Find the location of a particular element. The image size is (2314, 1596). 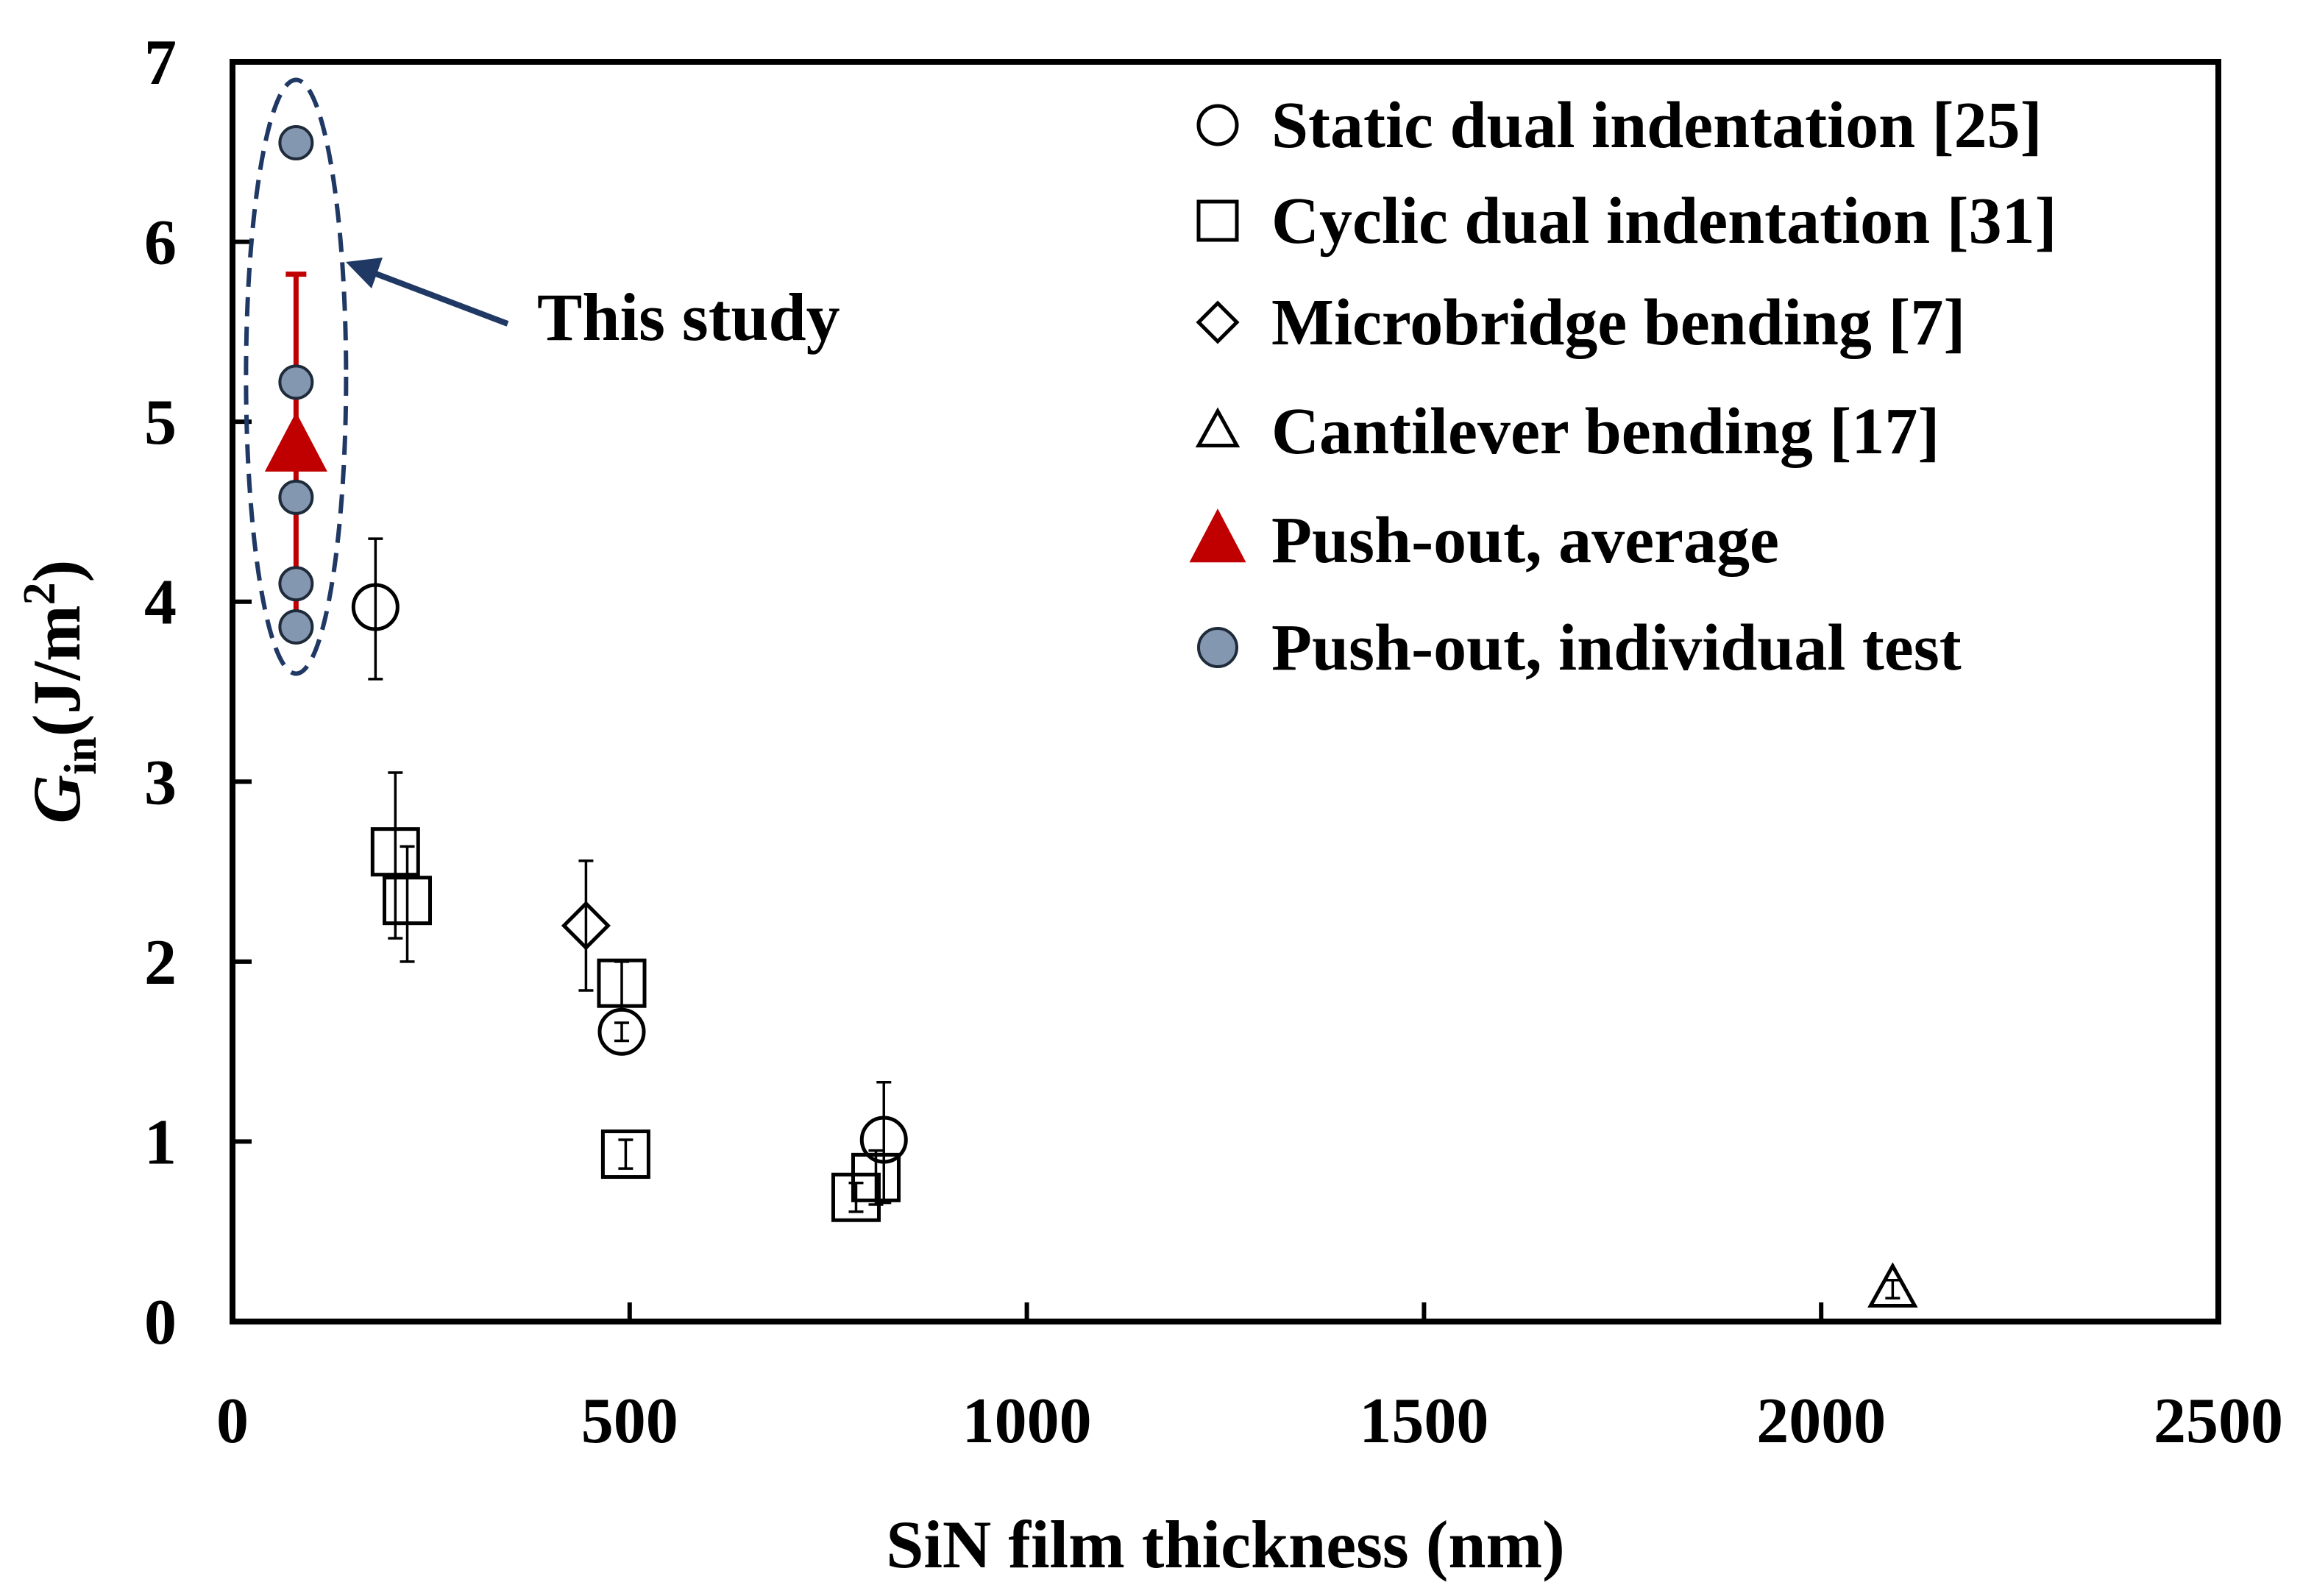

legend-label: Microbridge bending [7] is located at coordinates (1618, 322).